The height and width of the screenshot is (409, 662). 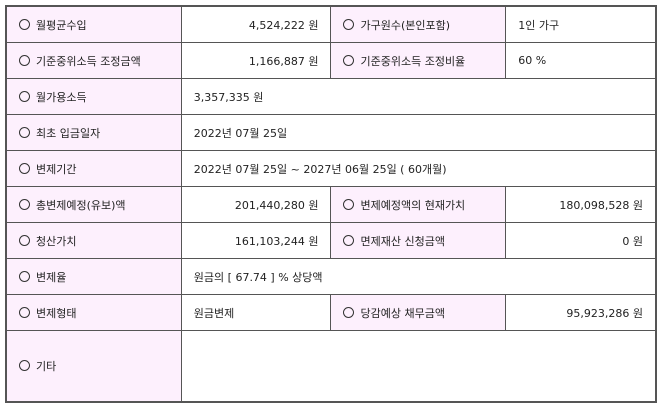 What do you see at coordinates (418, 276) in the screenshot?
I see `row-value: 원금의 [ 67.74 ] % 상당액` at bounding box center [418, 276].